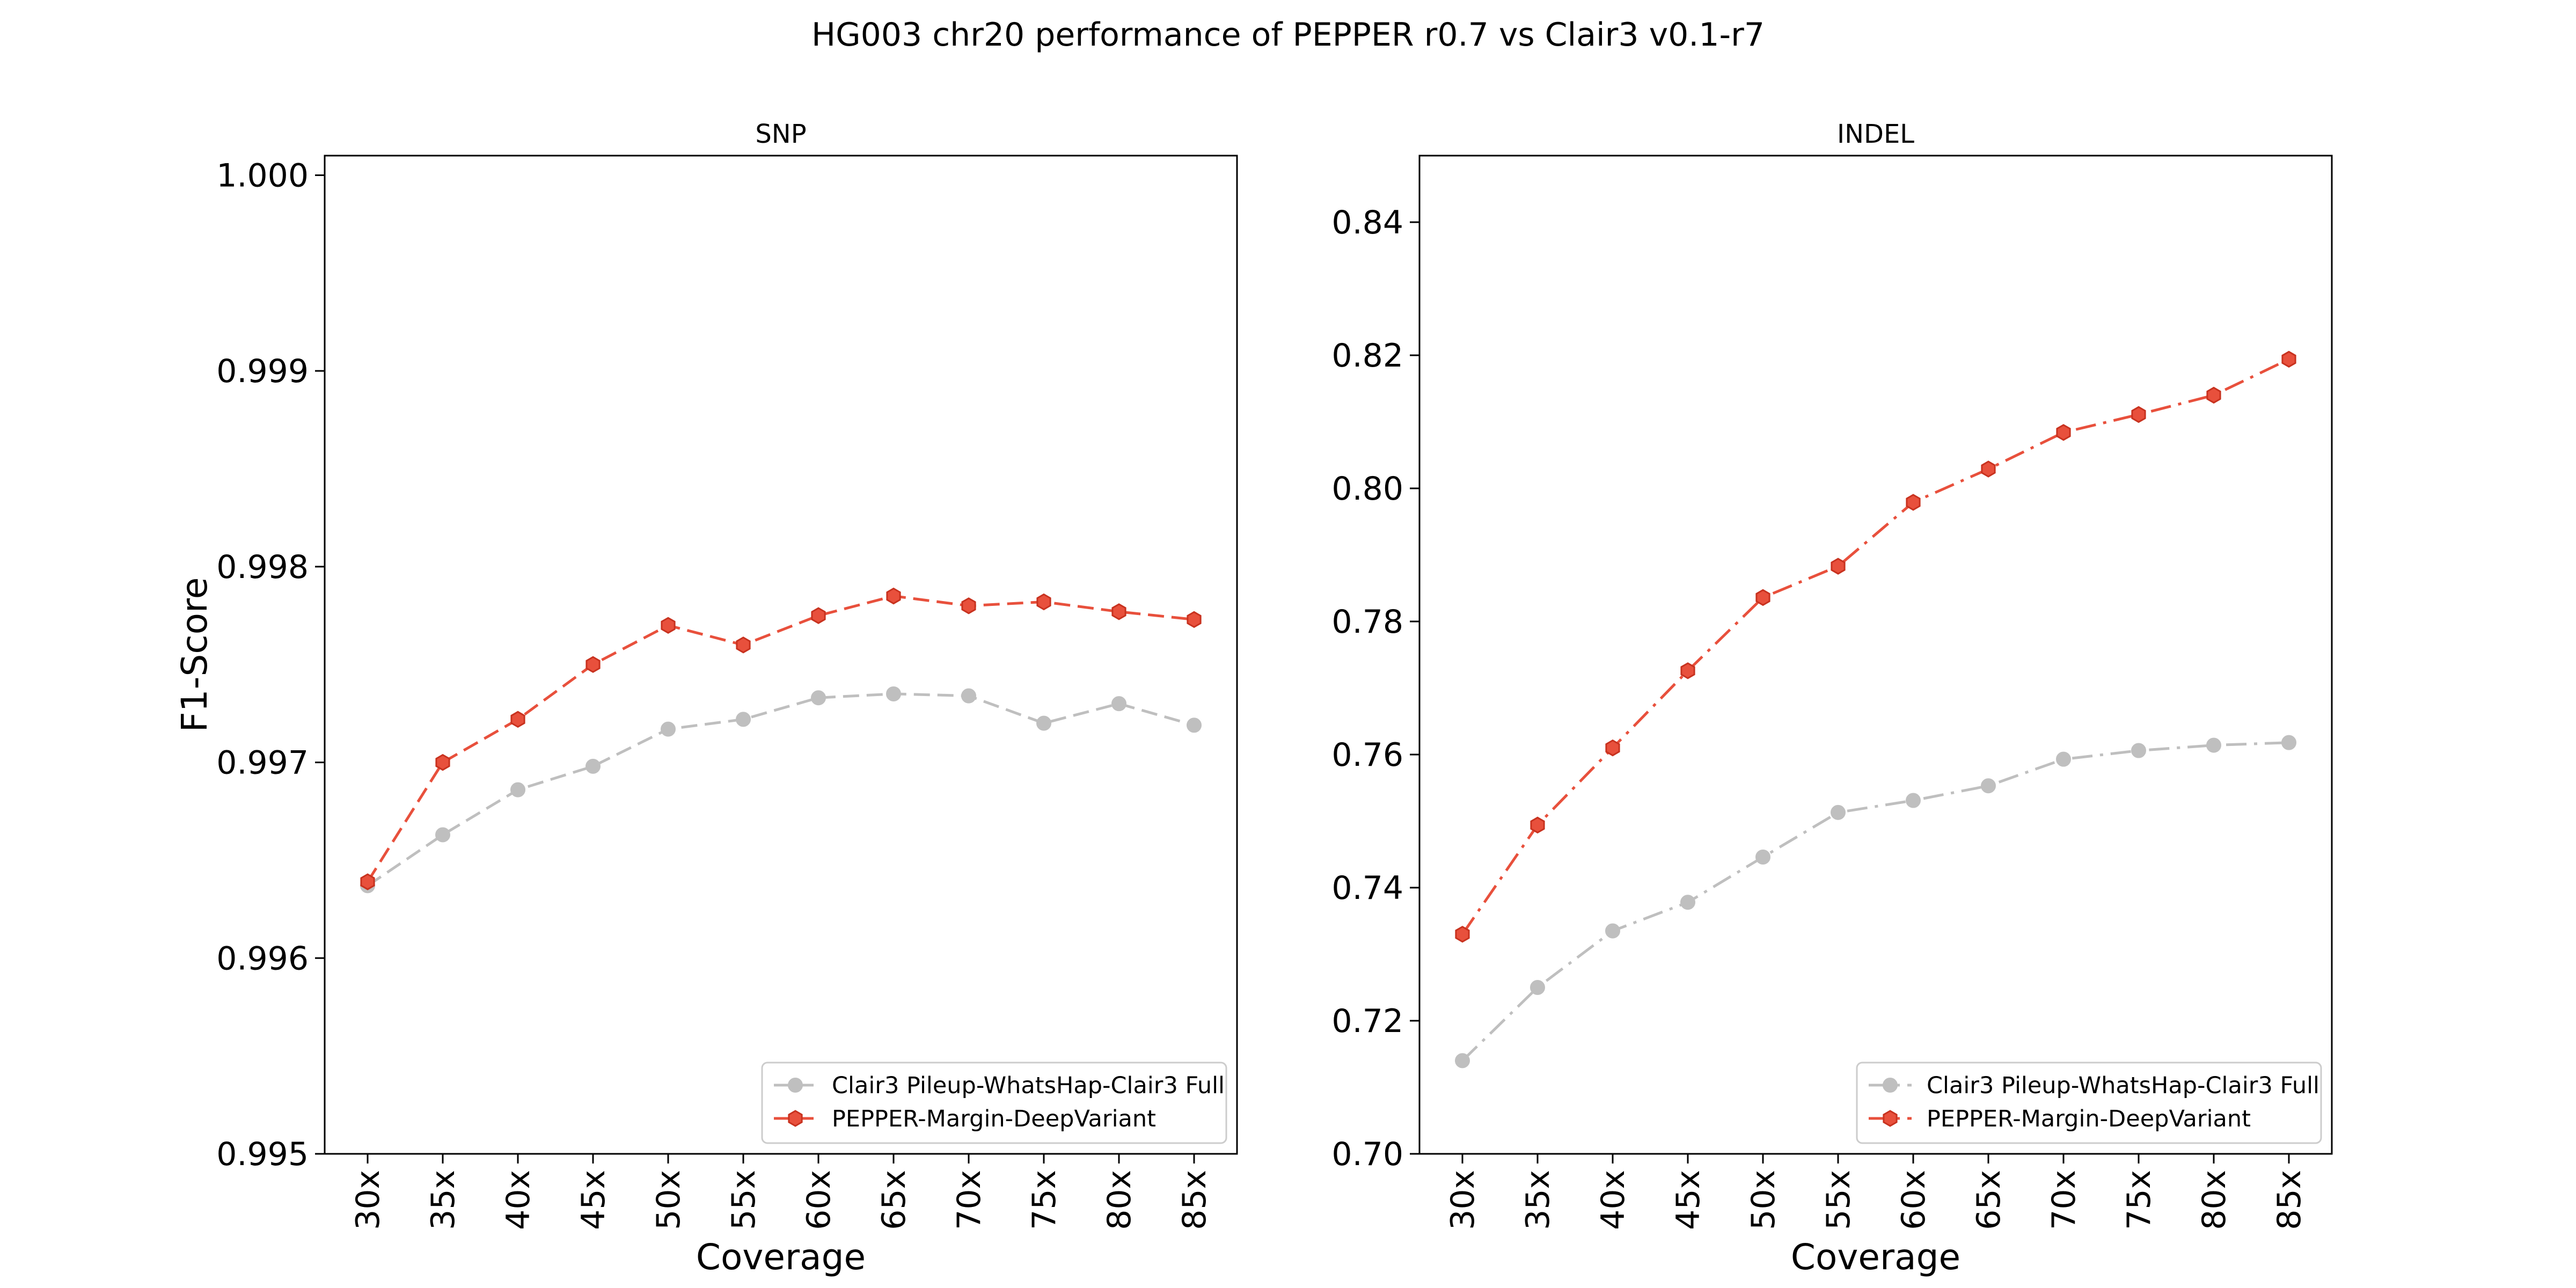  Describe the element at coordinates (1367, 222) in the screenshot. I see `y-tick-label: 0.84` at that location.